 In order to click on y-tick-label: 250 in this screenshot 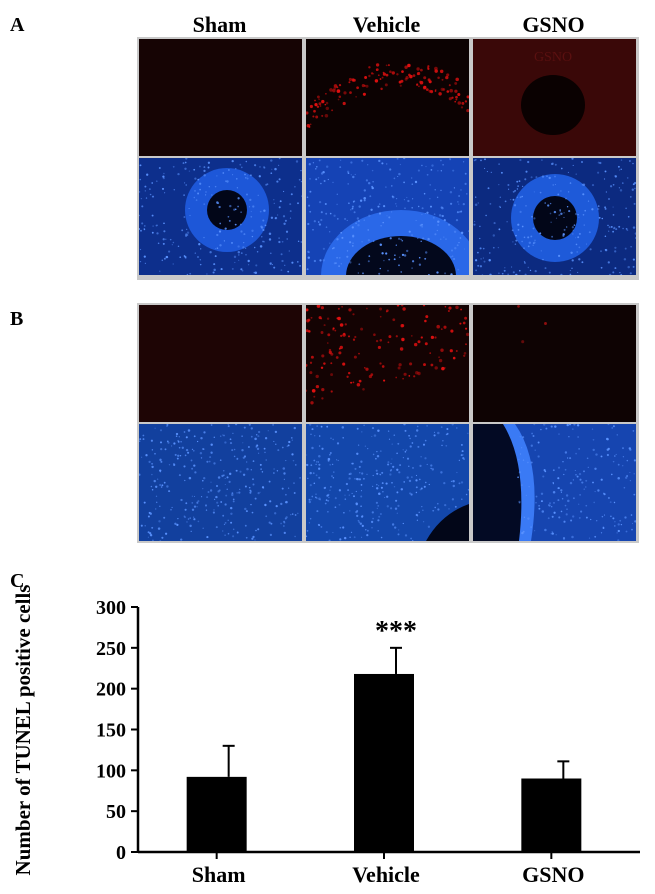, I will do `click(111, 649)`.